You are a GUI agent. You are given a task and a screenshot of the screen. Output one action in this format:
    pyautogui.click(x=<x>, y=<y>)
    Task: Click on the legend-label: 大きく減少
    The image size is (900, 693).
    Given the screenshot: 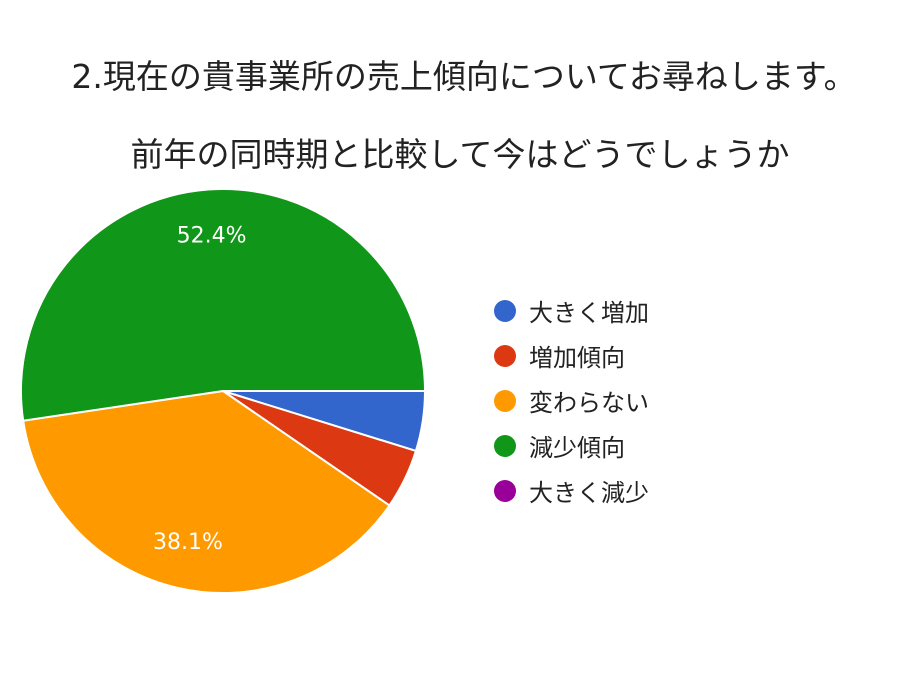 What is the action you would take?
    pyautogui.click(x=589, y=493)
    